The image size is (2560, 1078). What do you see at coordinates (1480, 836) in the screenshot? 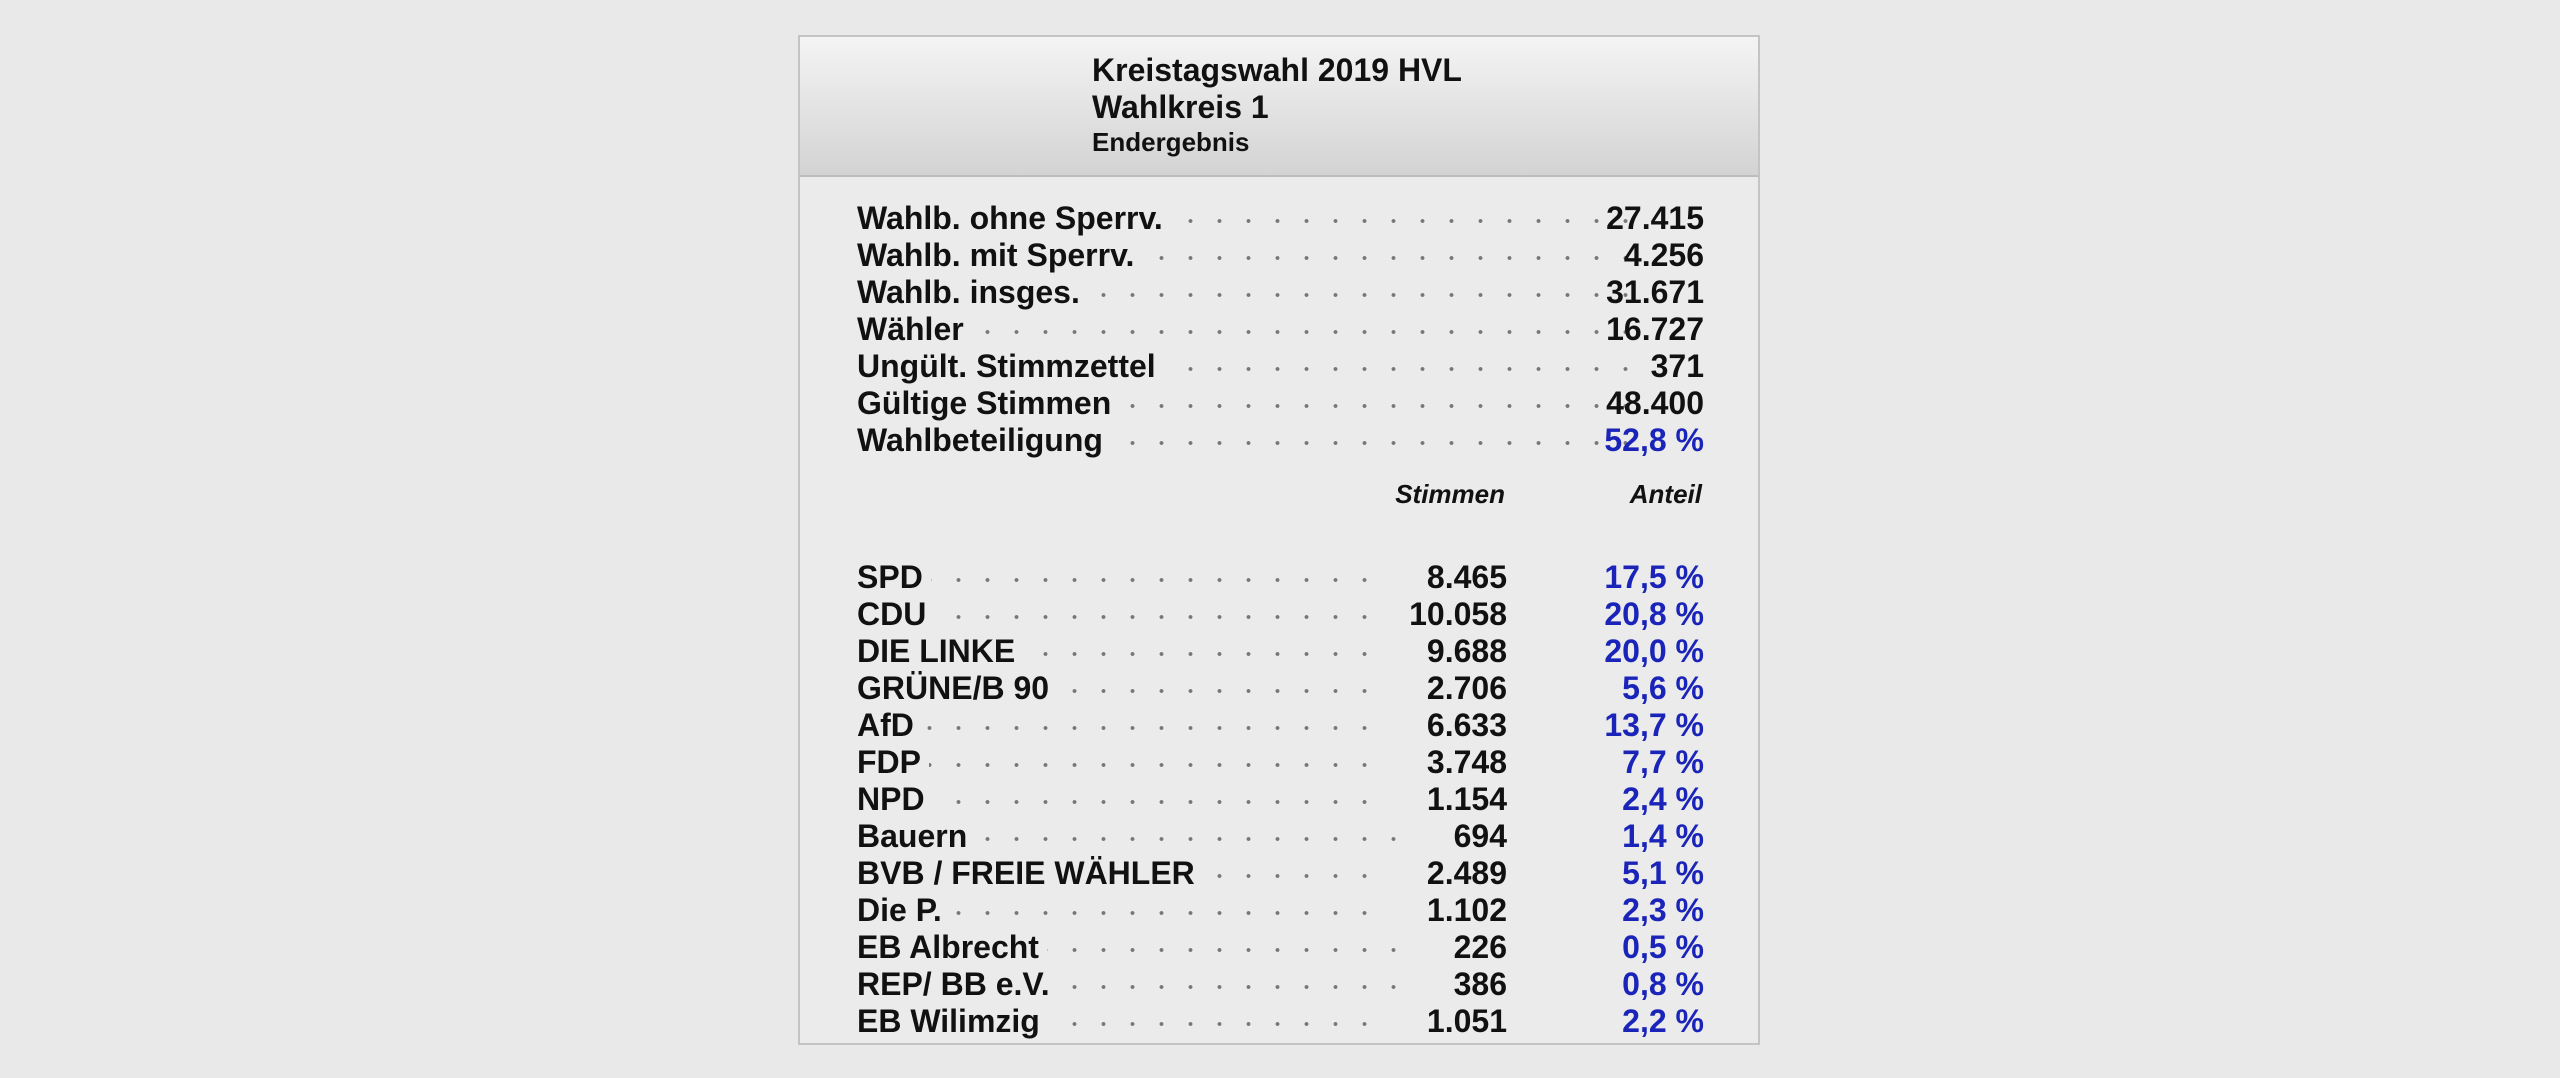
I see `party-votes: 694` at bounding box center [1480, 836].